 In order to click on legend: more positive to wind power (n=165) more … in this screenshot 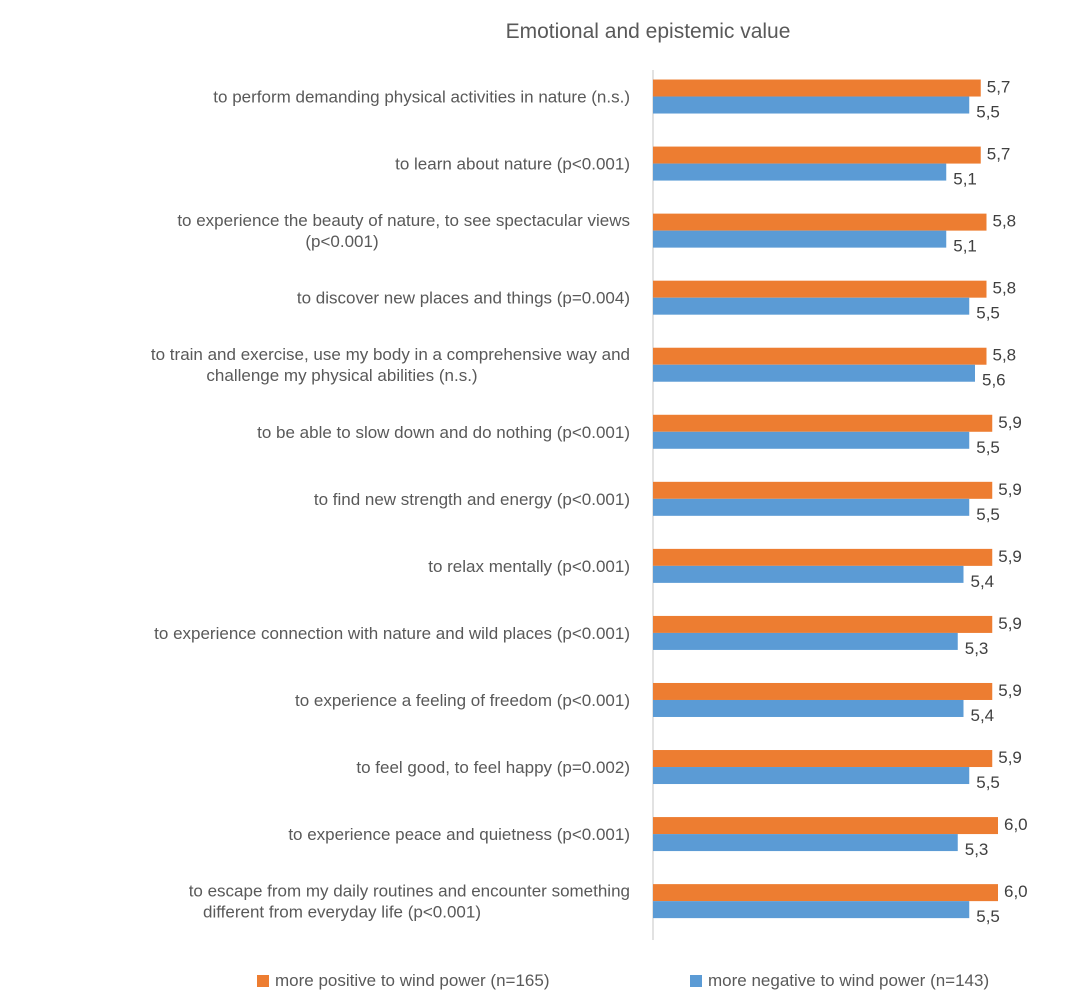, I will do `click(623, 980)`.